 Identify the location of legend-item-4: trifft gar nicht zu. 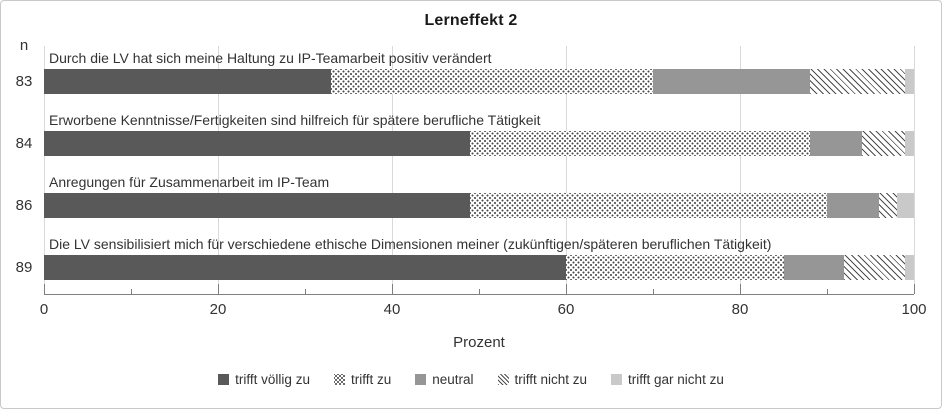
(667, 379).